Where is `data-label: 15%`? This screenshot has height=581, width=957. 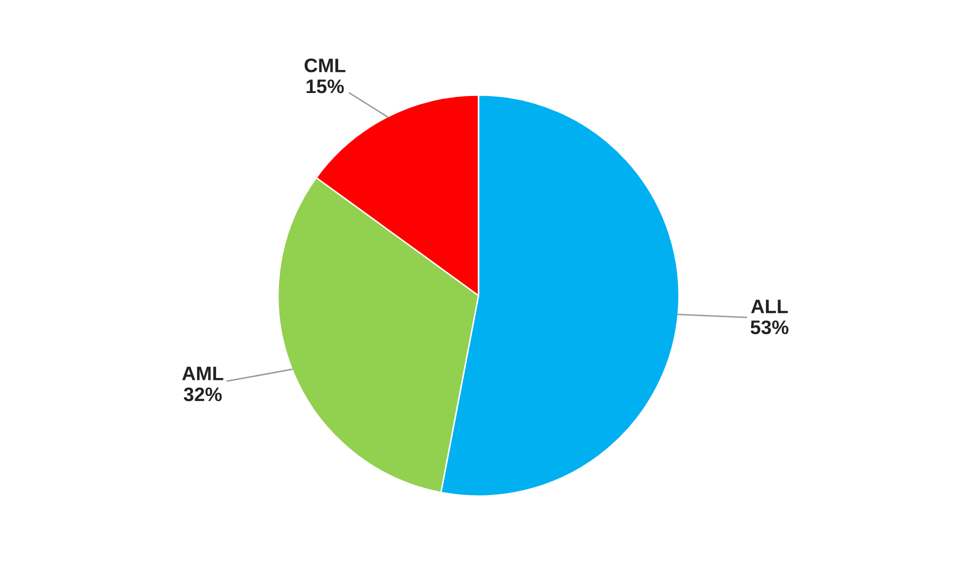
data-label: 15% is located at coordinates (325, 87).